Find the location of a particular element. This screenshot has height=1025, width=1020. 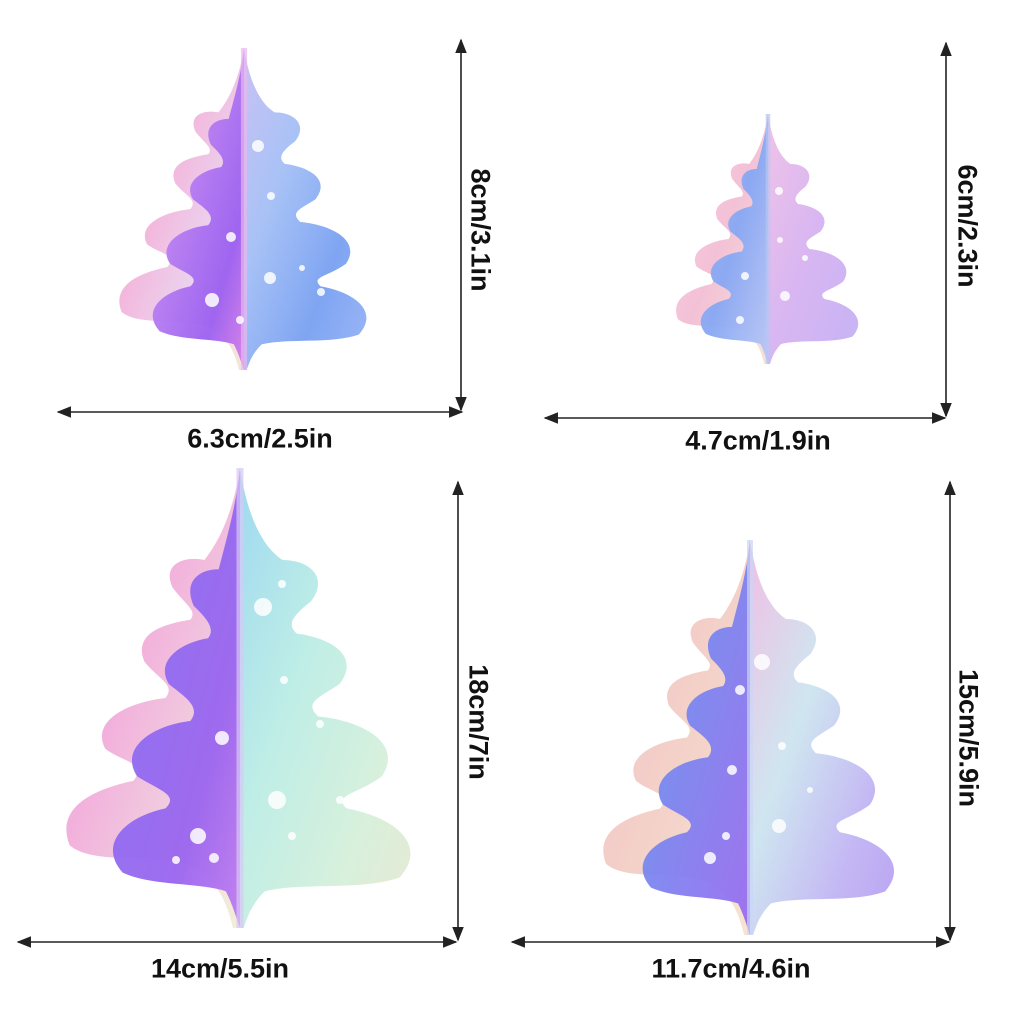

height-label-top-left: 8cm/3.1in is located at coordinates (480, 230).